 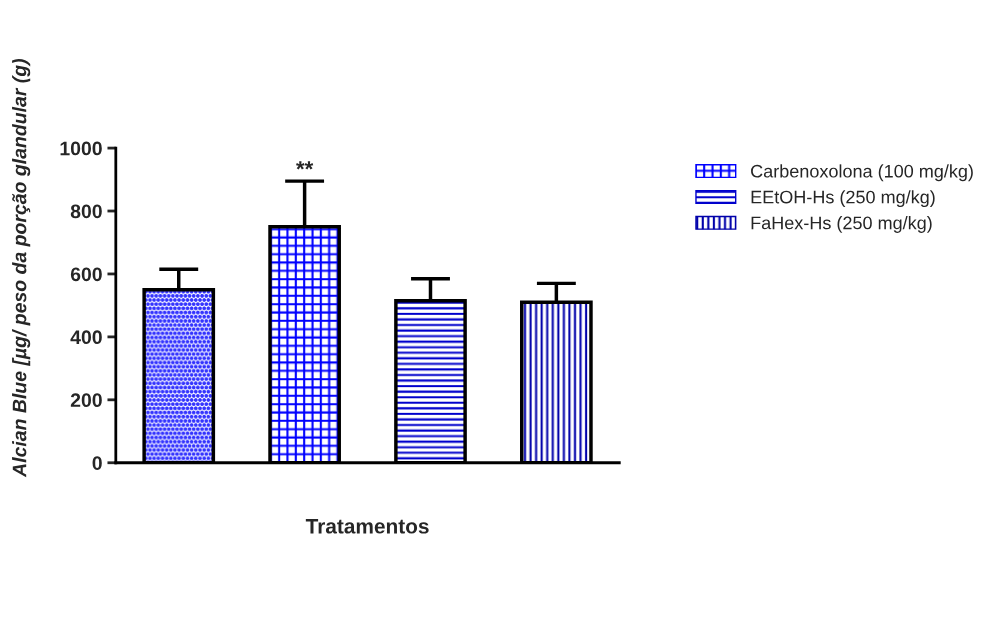 I want to click on x-axis-title: Tratamentos, so click(x=367, y=526).